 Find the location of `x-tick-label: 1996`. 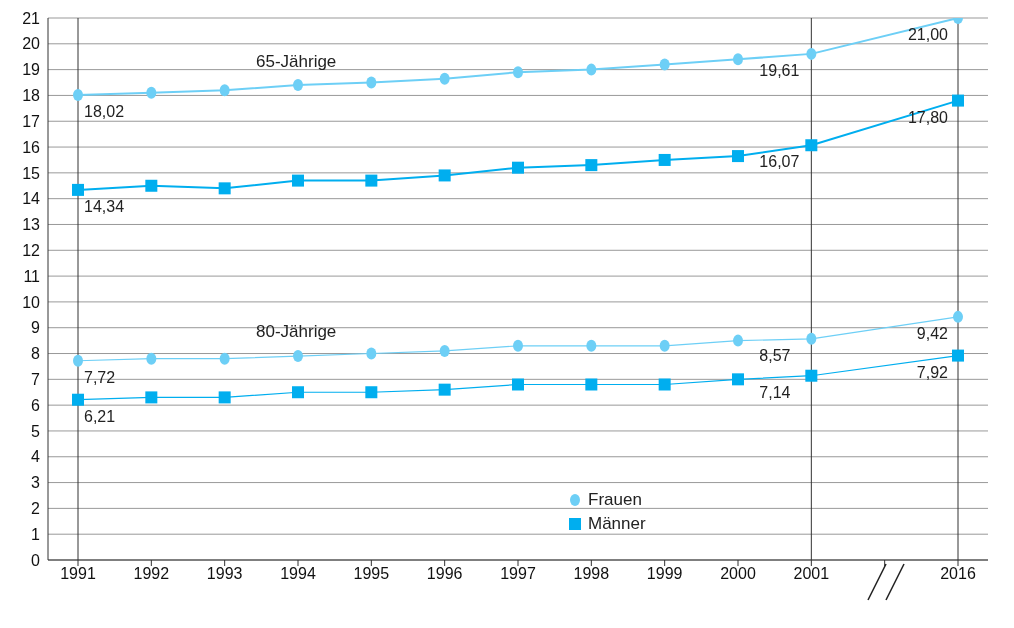

x-tick-label: 1996 is located at coordinates (444, 574).